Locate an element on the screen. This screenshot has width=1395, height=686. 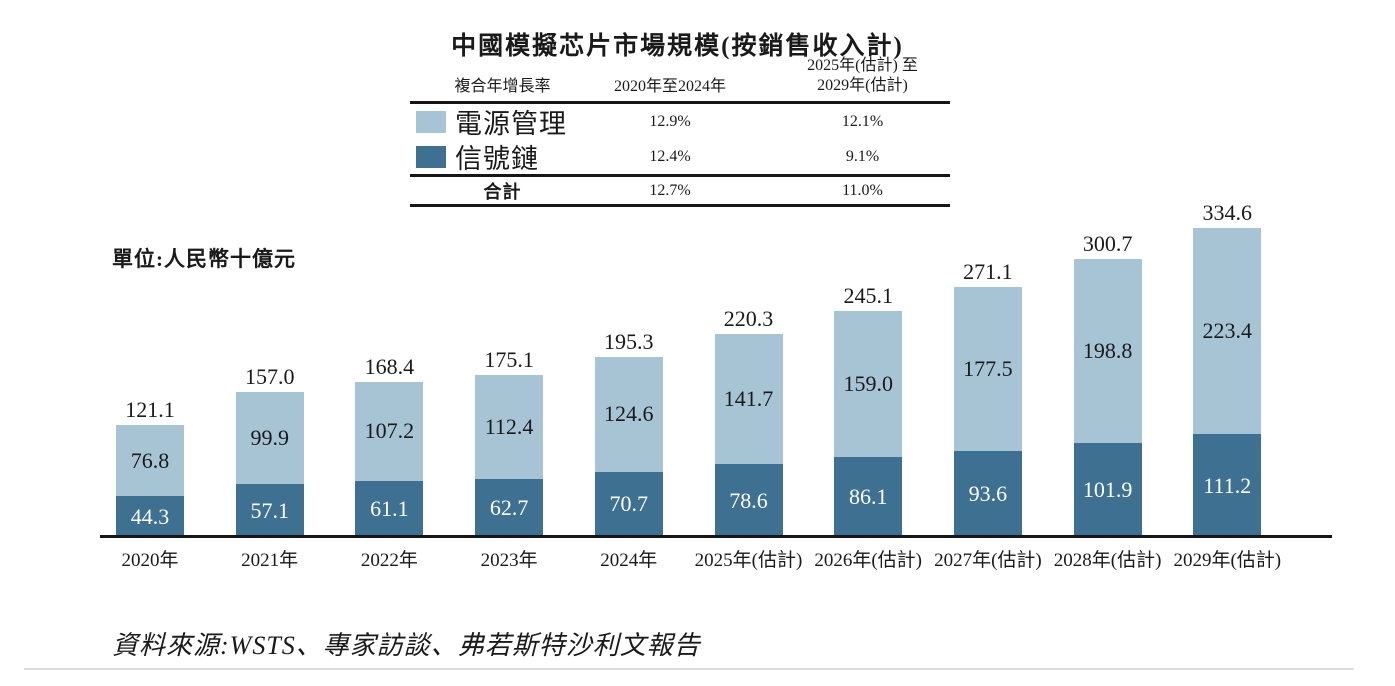
segment-value-label: 198.8 is located at coordinates (1107, 351).